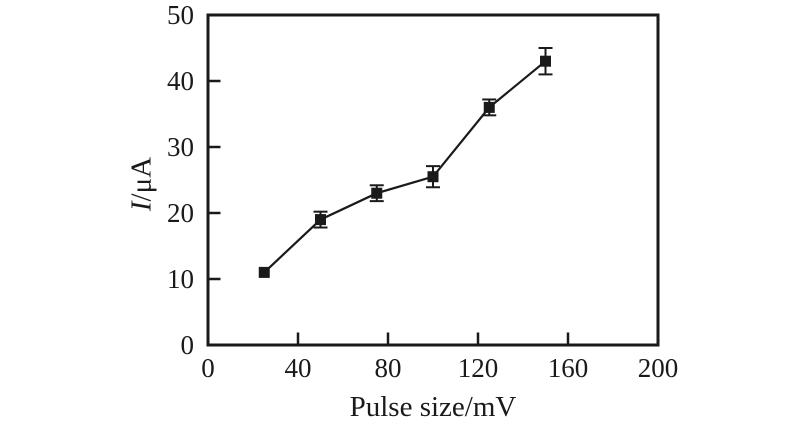 This screenshot has width=800, height=434. What do you see at coordinates (298, 368) in the screenshot?
I see `x-tick-label: 40` at bounding box center [298, 368].